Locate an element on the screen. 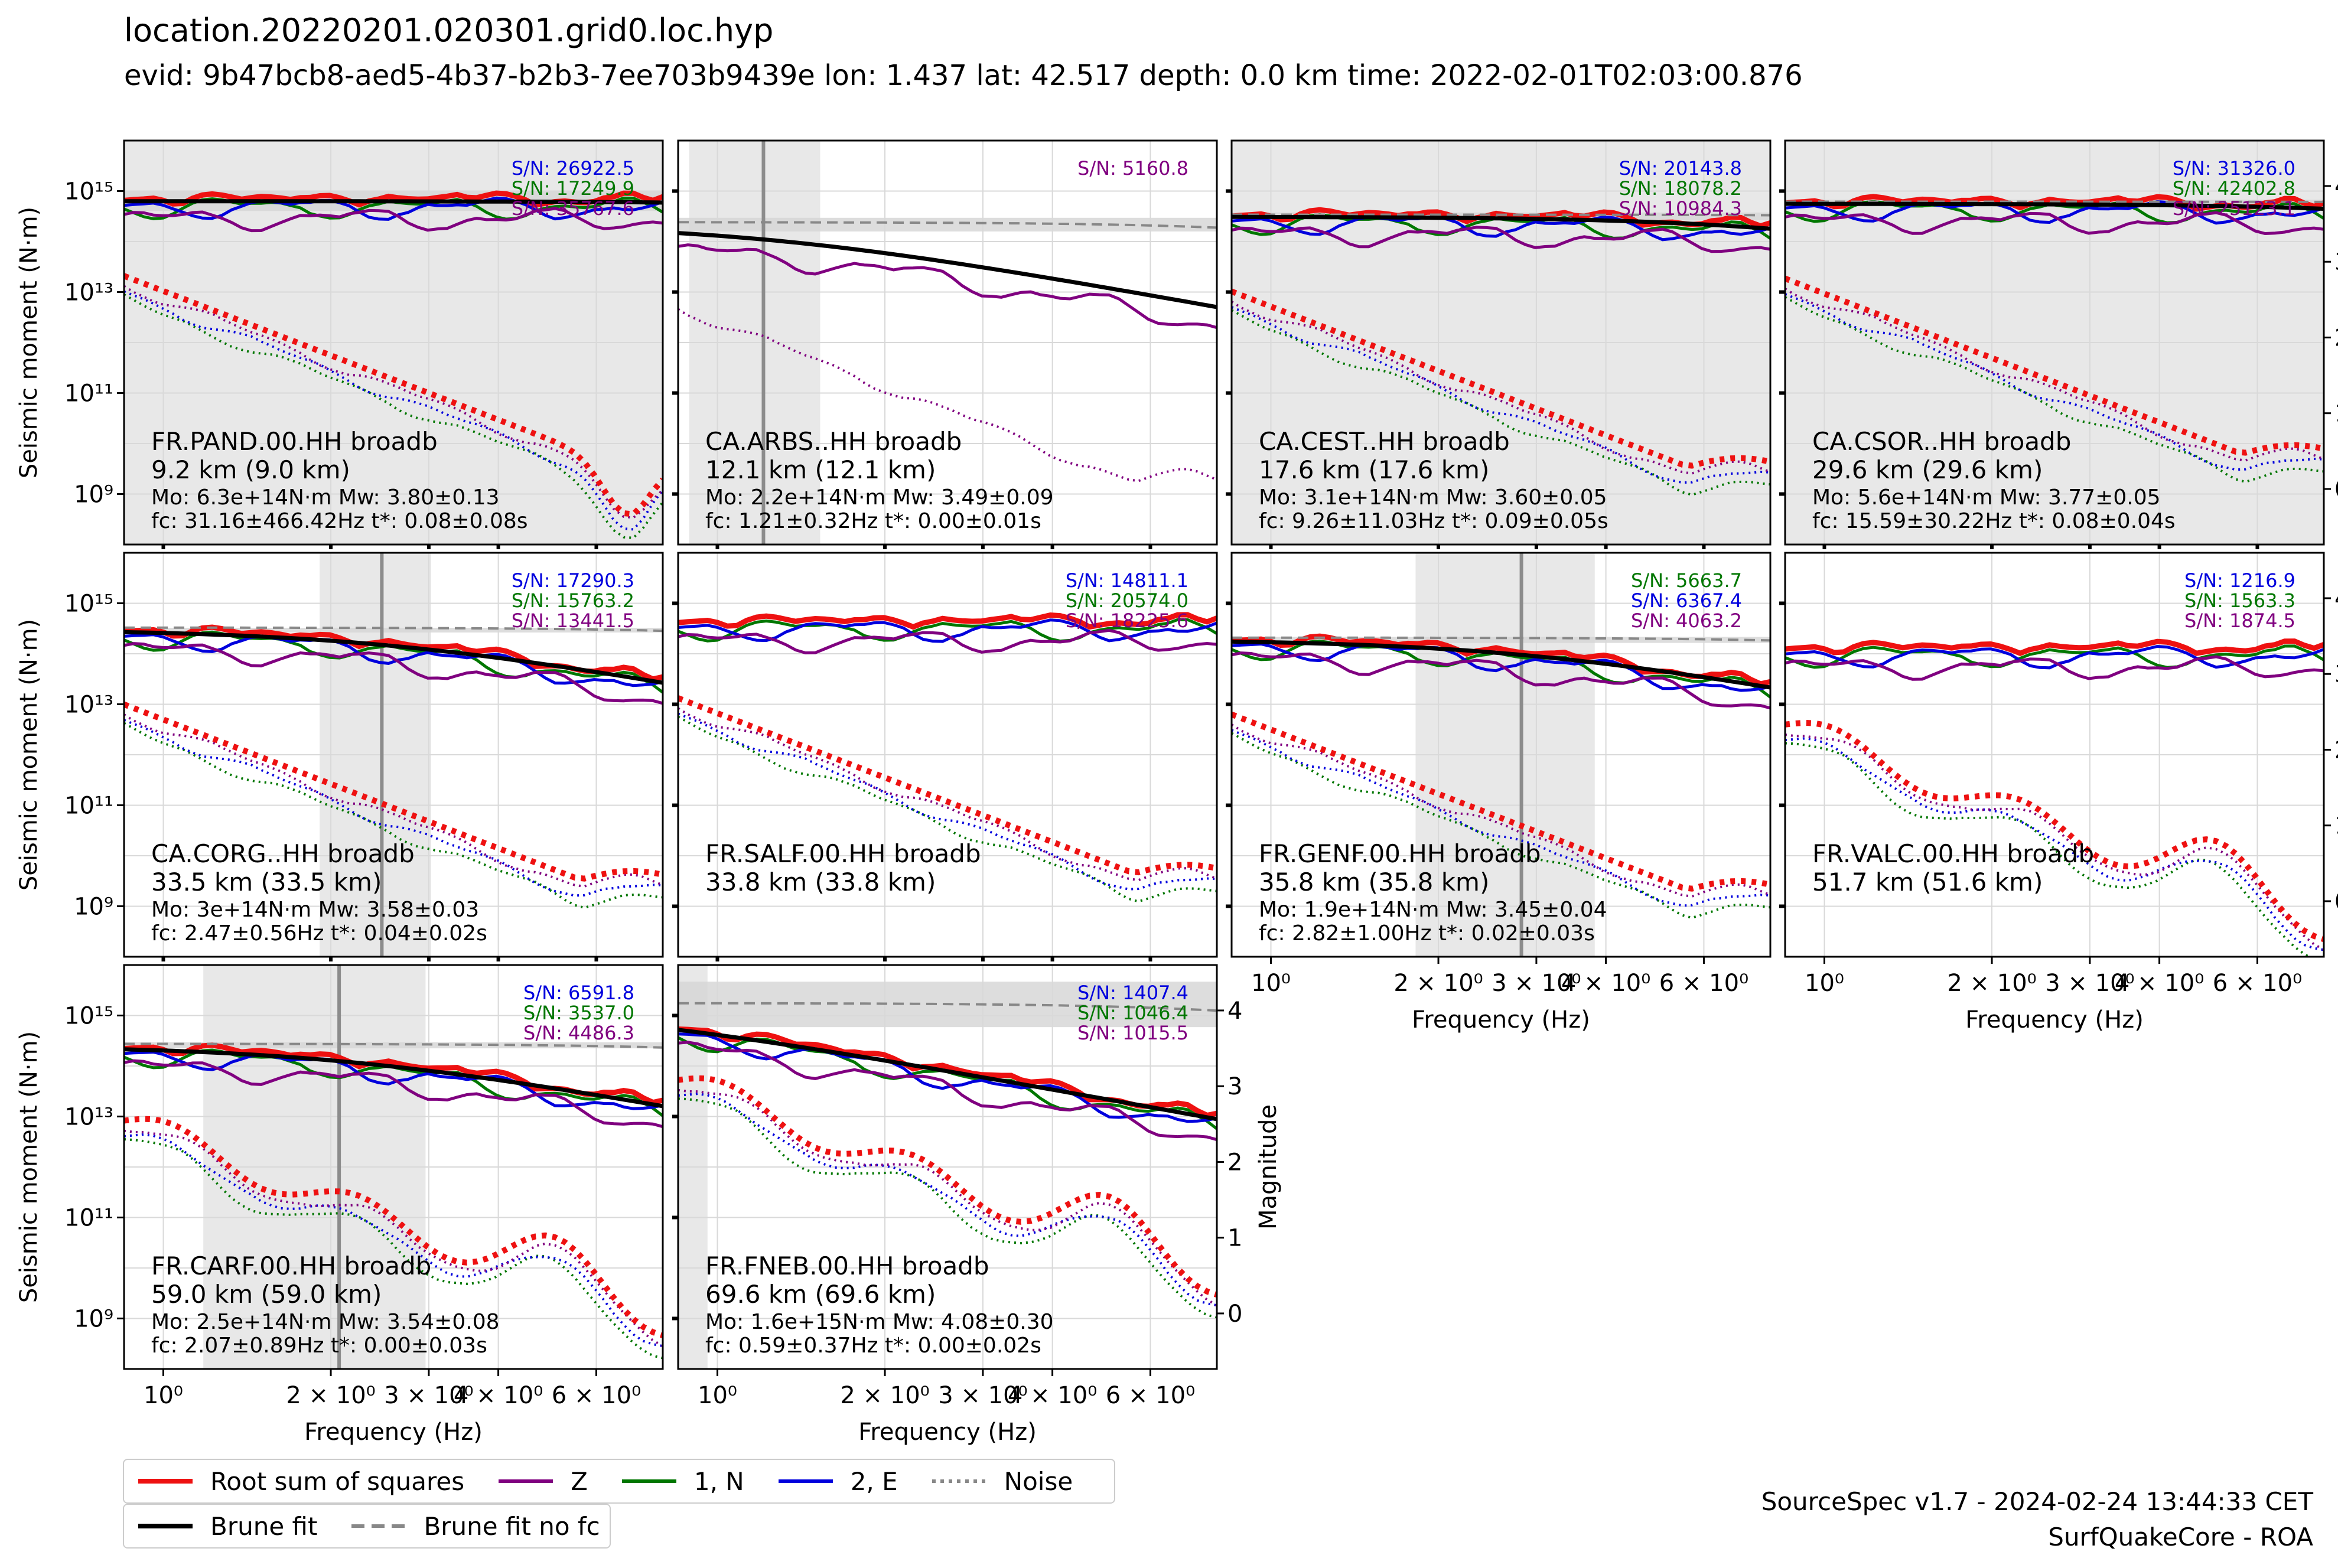 The image size is (2338, 1568). corner-freq-label: fc: 15.59±30.22Hz t*: 0.08±0.04s is located at coordinates (1994, 521).